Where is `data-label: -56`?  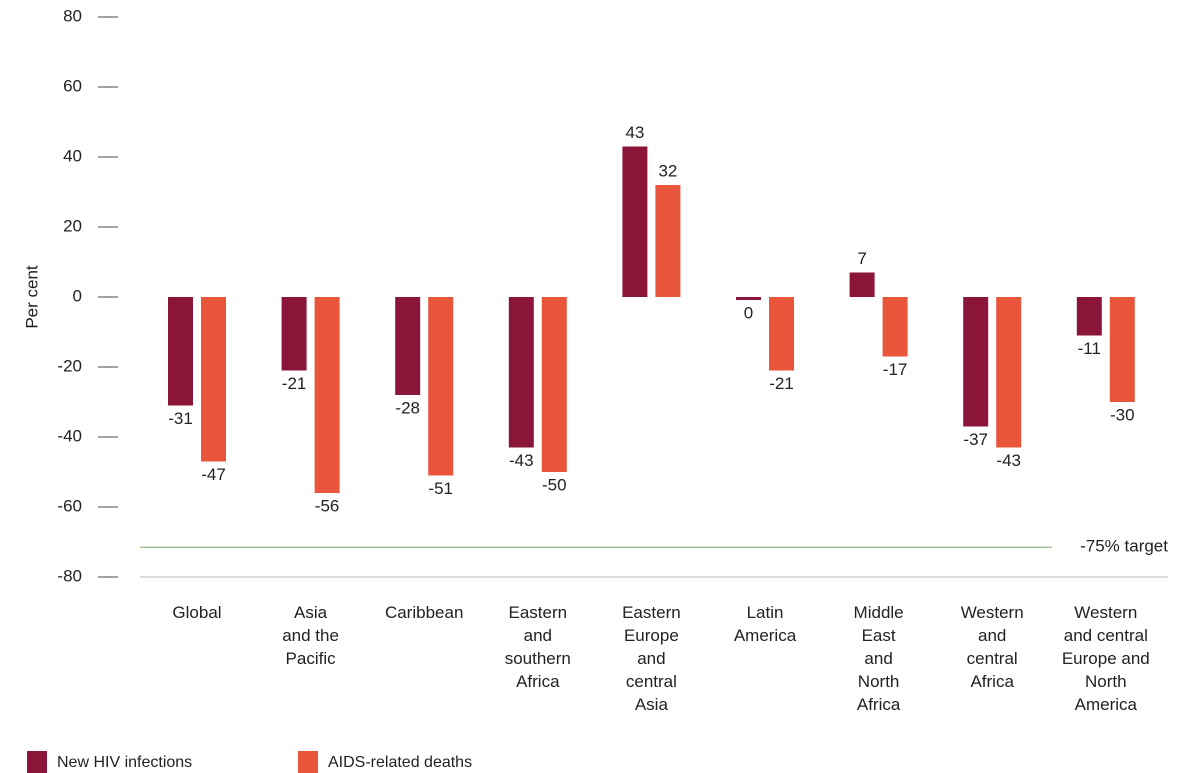
data-label: -56 is located at coordinates (327, 505).